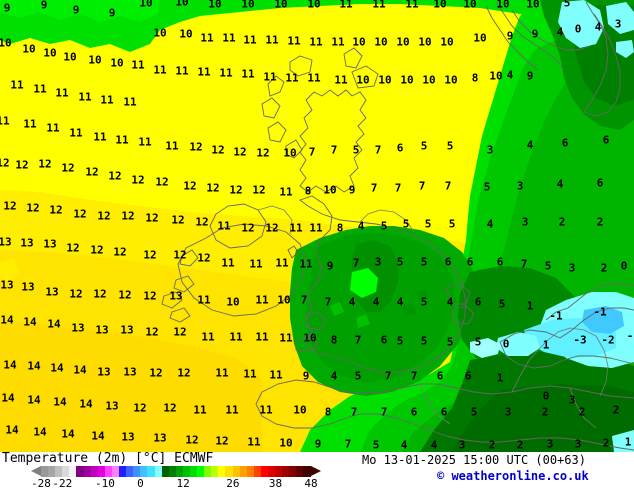  What do you see at coordinates (602, 65) in the screenshot?
I see `jutland-east` at bounding box center [602, 65].